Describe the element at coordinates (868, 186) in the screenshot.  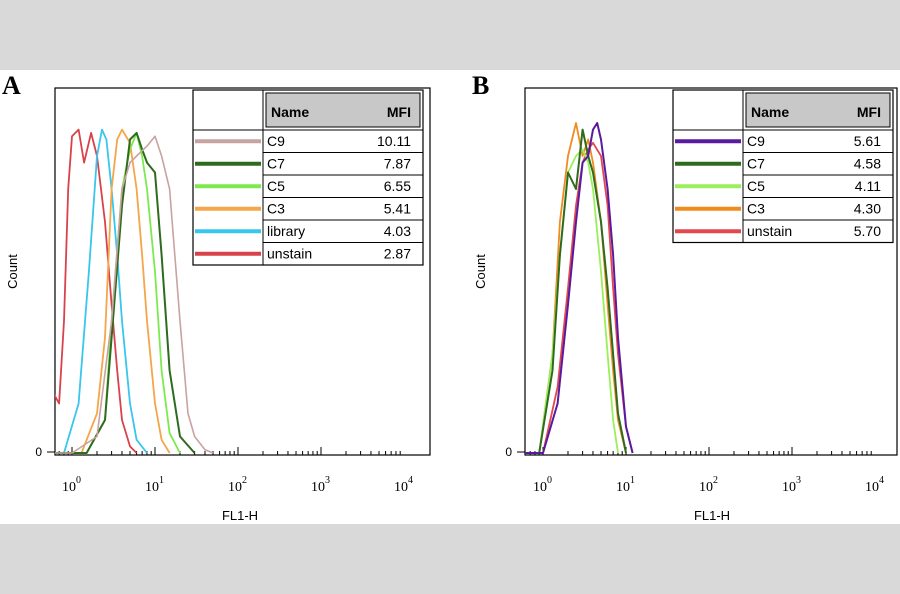
I see `legend-series-mfi: 4.11` at that location.